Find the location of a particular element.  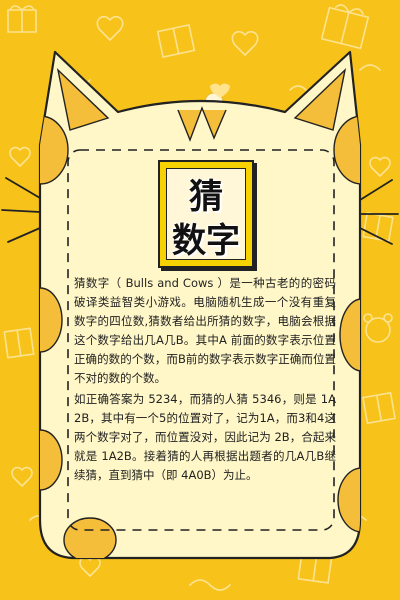

title-line-1: 猜 is located at coordinates (206, 197).